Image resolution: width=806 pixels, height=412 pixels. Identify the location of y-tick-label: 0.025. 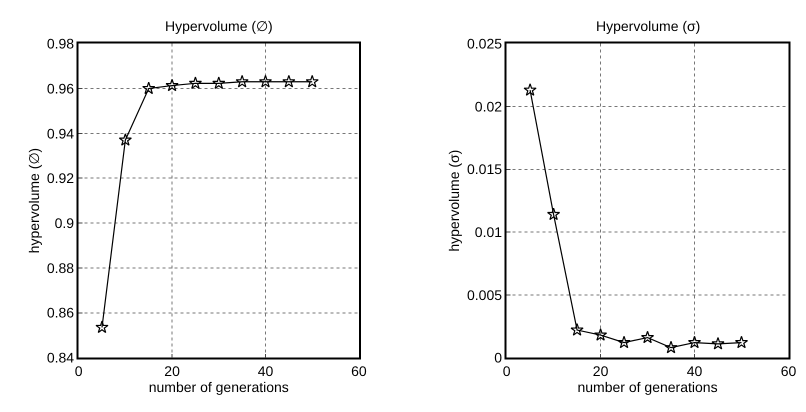
(484, 44).